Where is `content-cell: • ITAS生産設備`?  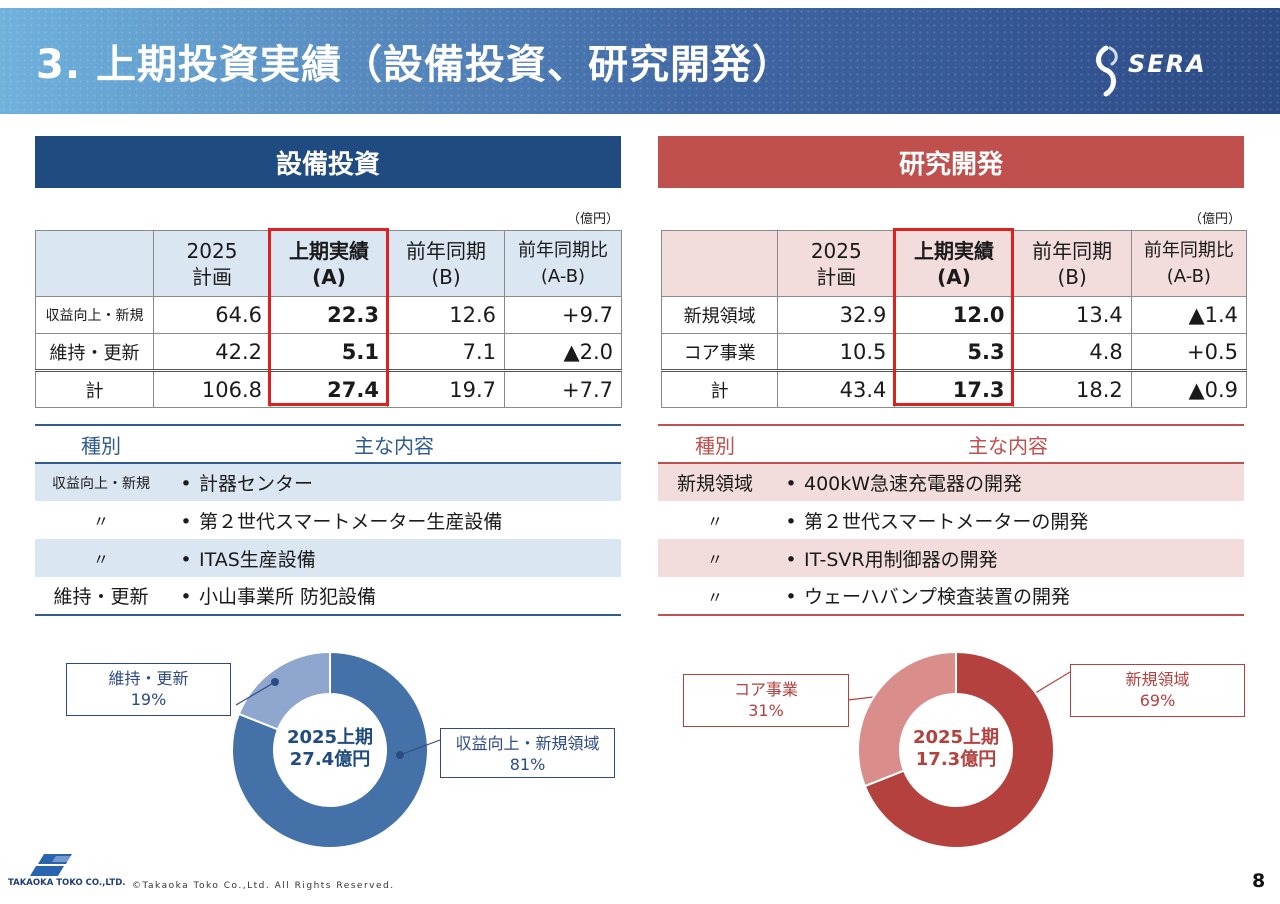 content-cell: • ITAS生産設備 is located at coordinates (394, 558).